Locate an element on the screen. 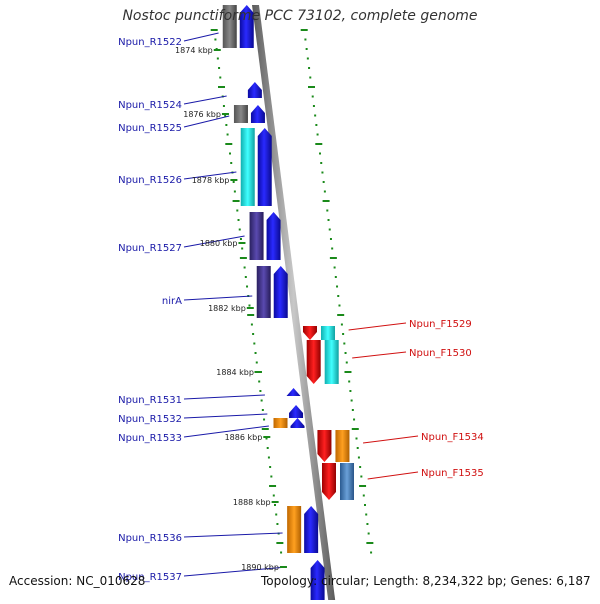  leader-Npun_R1532 is located at coordinates (225, 416).